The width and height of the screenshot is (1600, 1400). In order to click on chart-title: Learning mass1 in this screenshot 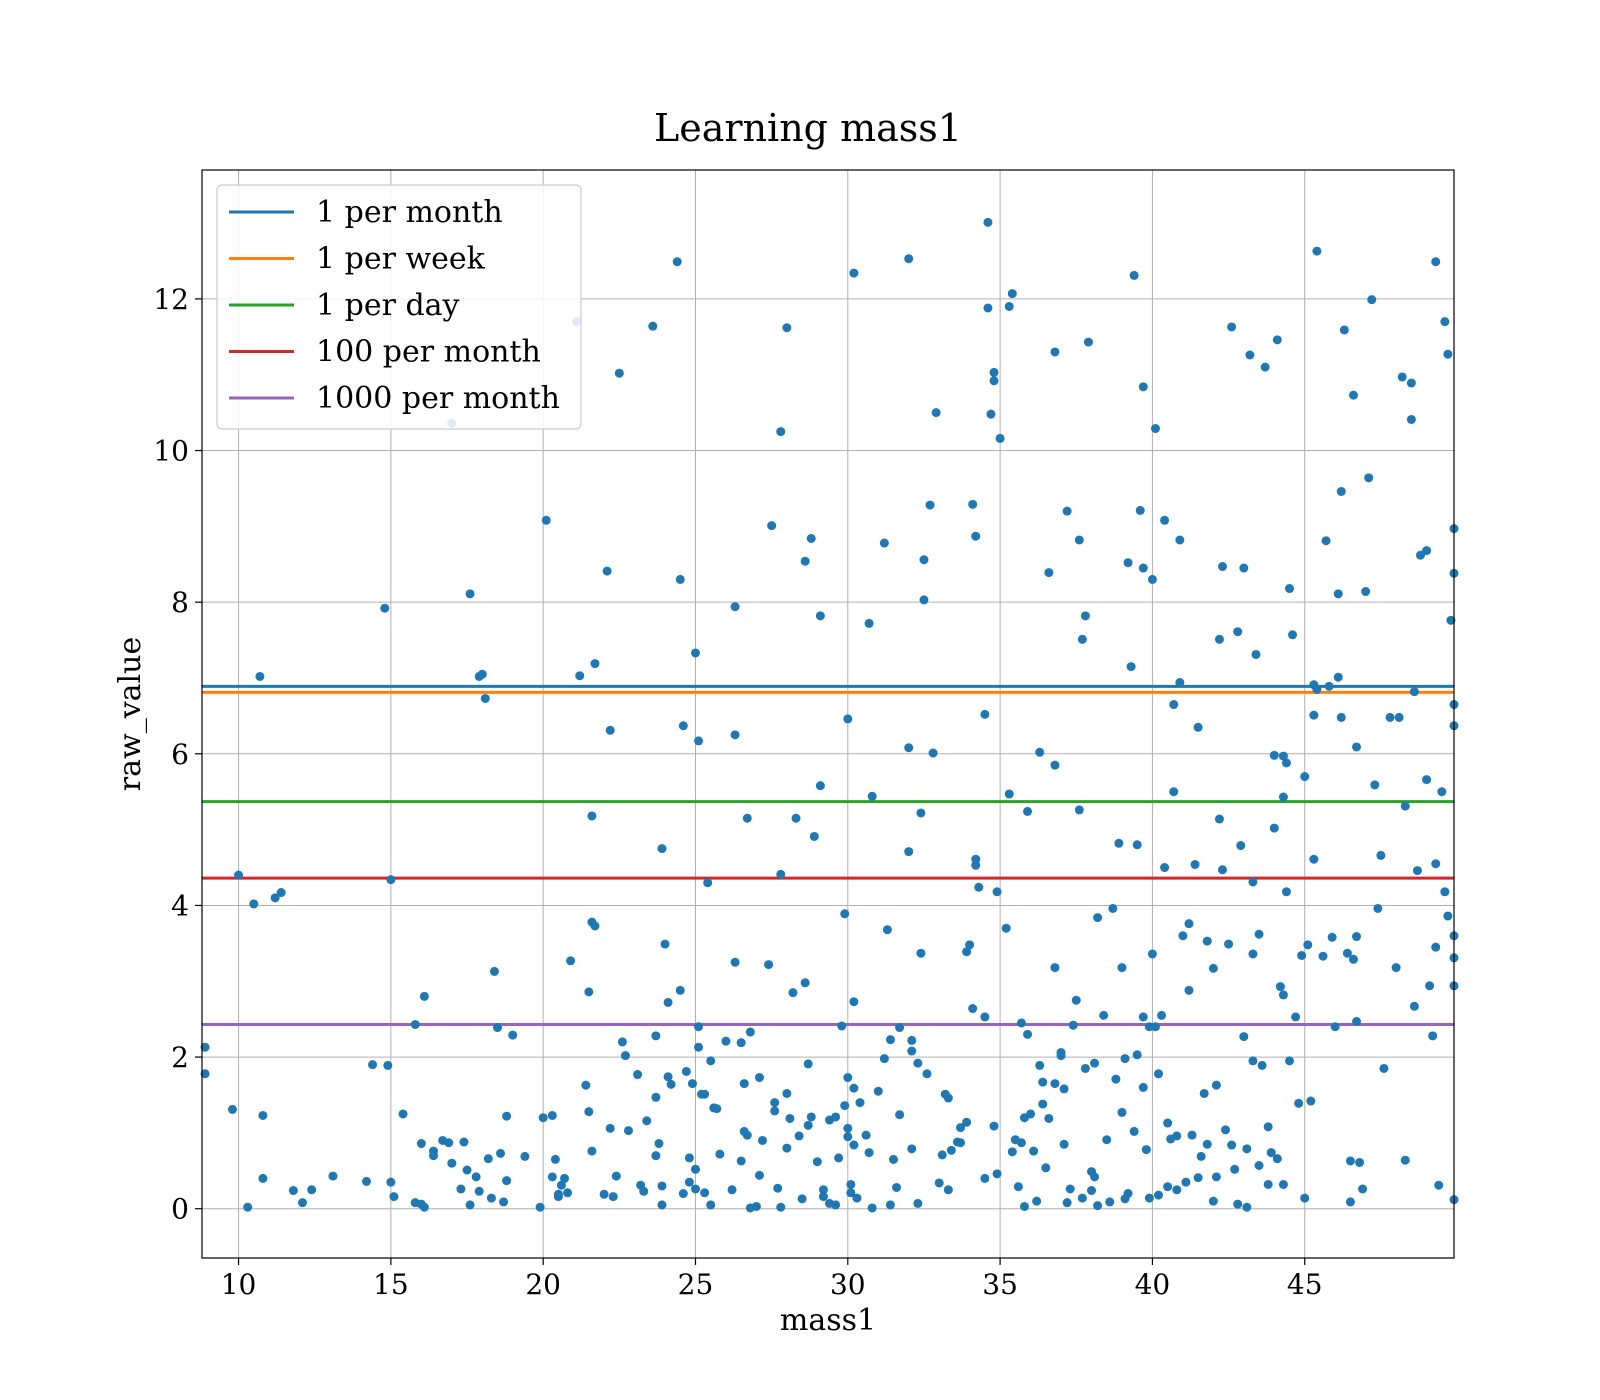, I will do `click(808, 128)`.